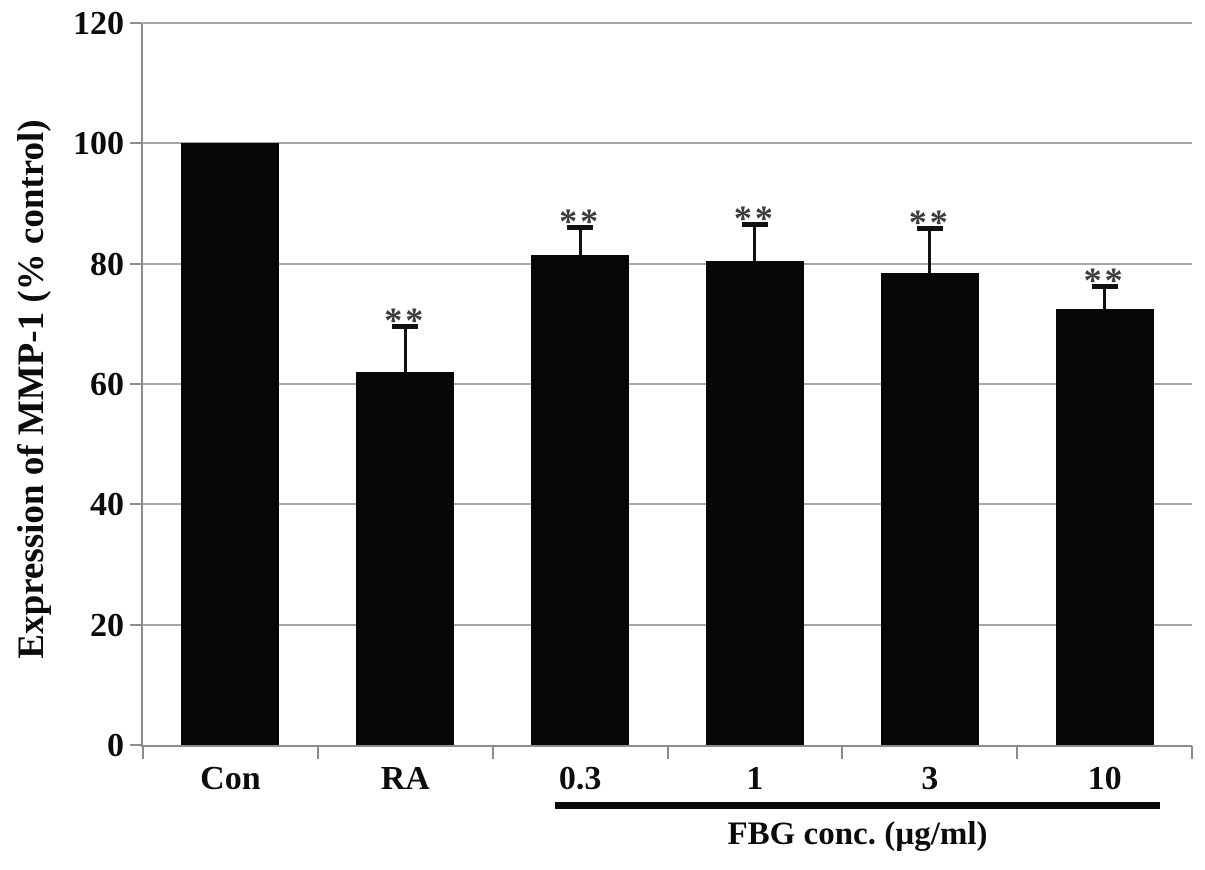 Image resolution: width=1205 pixels, height=870 pixels. I want to click on y-tick-label-40: 40, so click(107, 505).